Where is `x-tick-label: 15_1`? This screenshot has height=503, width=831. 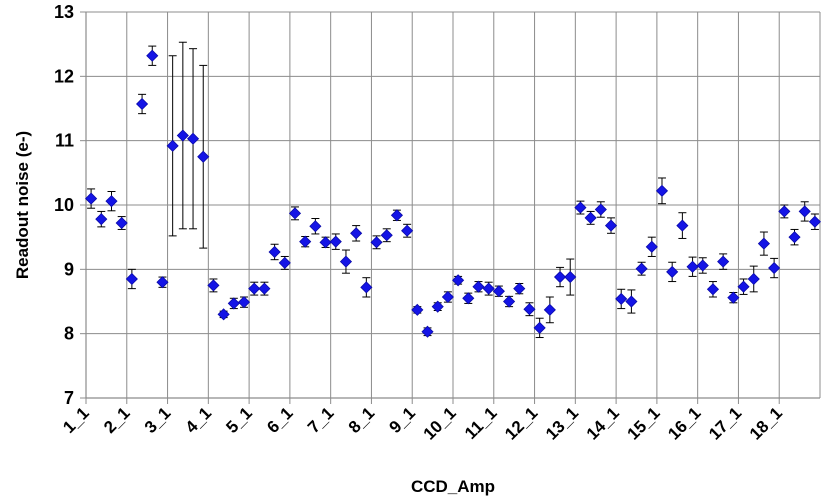
x-tick-label: 15_1 is located at coordinates (644, 423).